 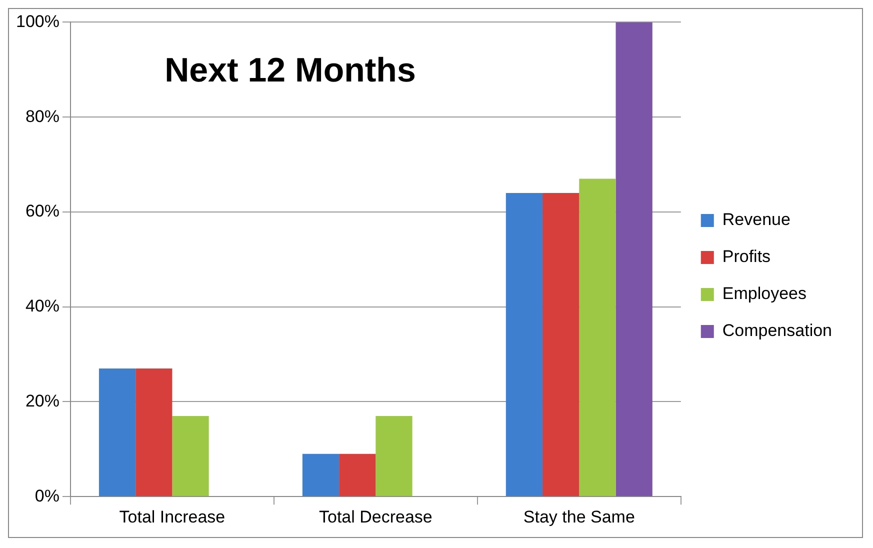 I want to click on text: Next 12 Months, so click(x=290, y=71).